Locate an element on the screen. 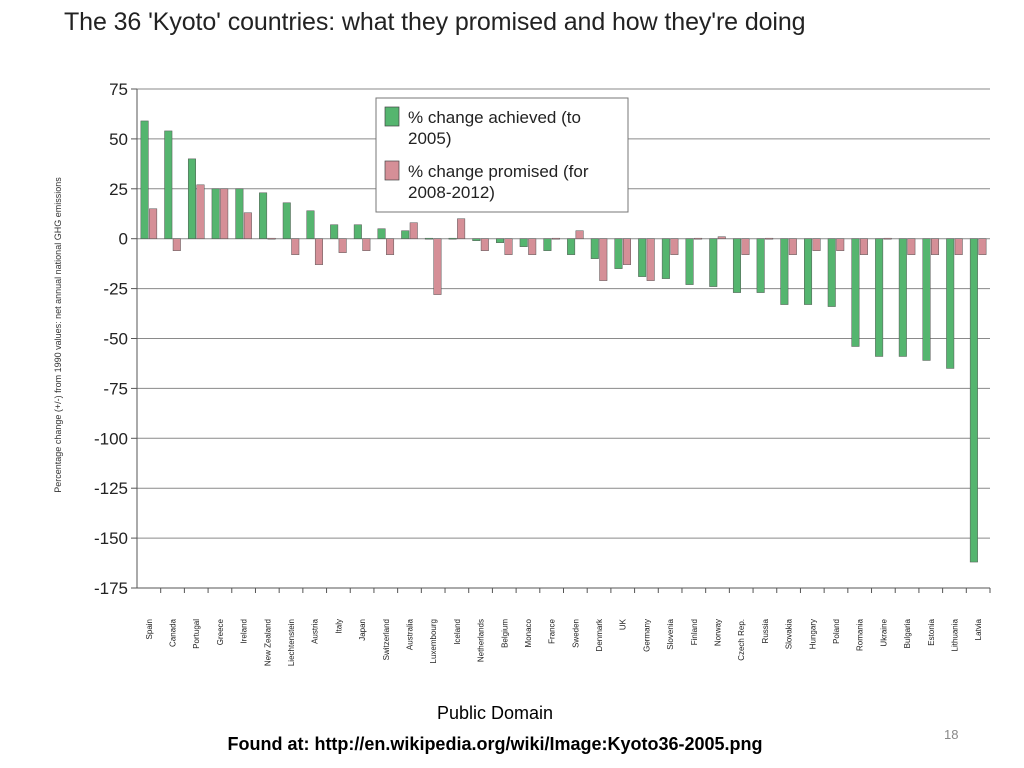 This screenshot has width=1024, height=768. y-tick-label: 75 is located at coordinates (118, 89).